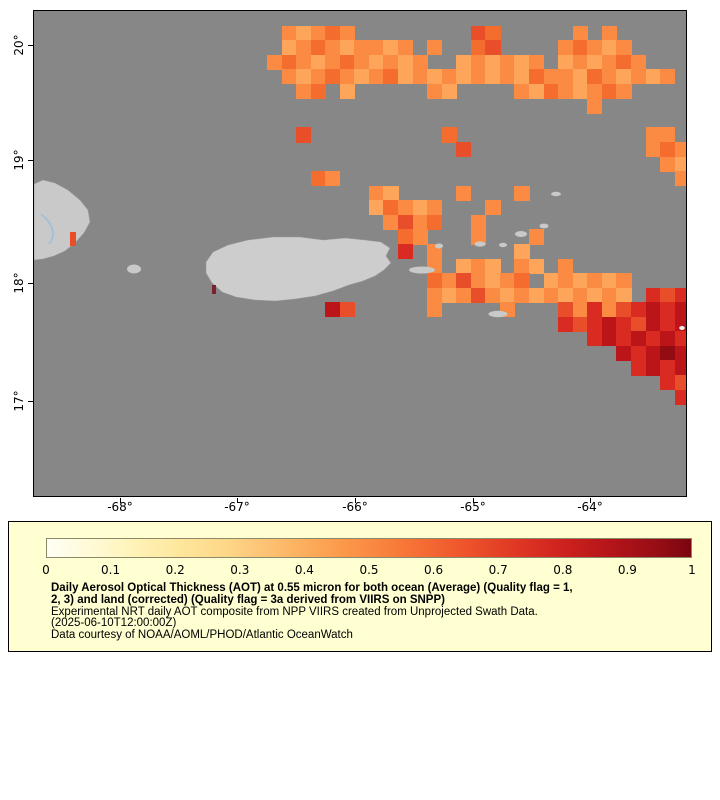 The width and height of the screenshot is (720, 800). Describe the element at coordinates (563, 570) in the screenshot. I see `colorbar-tick-label: 0.8` at that location.